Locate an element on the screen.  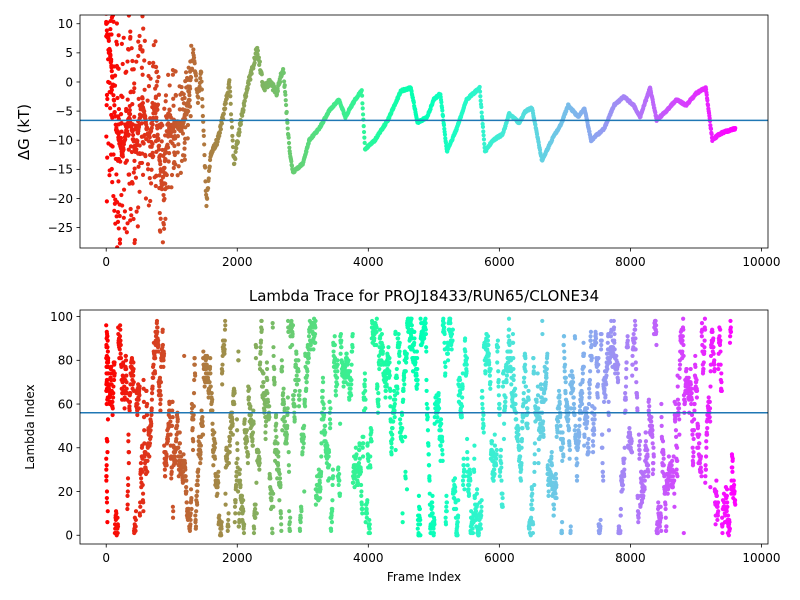
delta-g-y-tick-label: −10 is located at coordinates (60, 141).